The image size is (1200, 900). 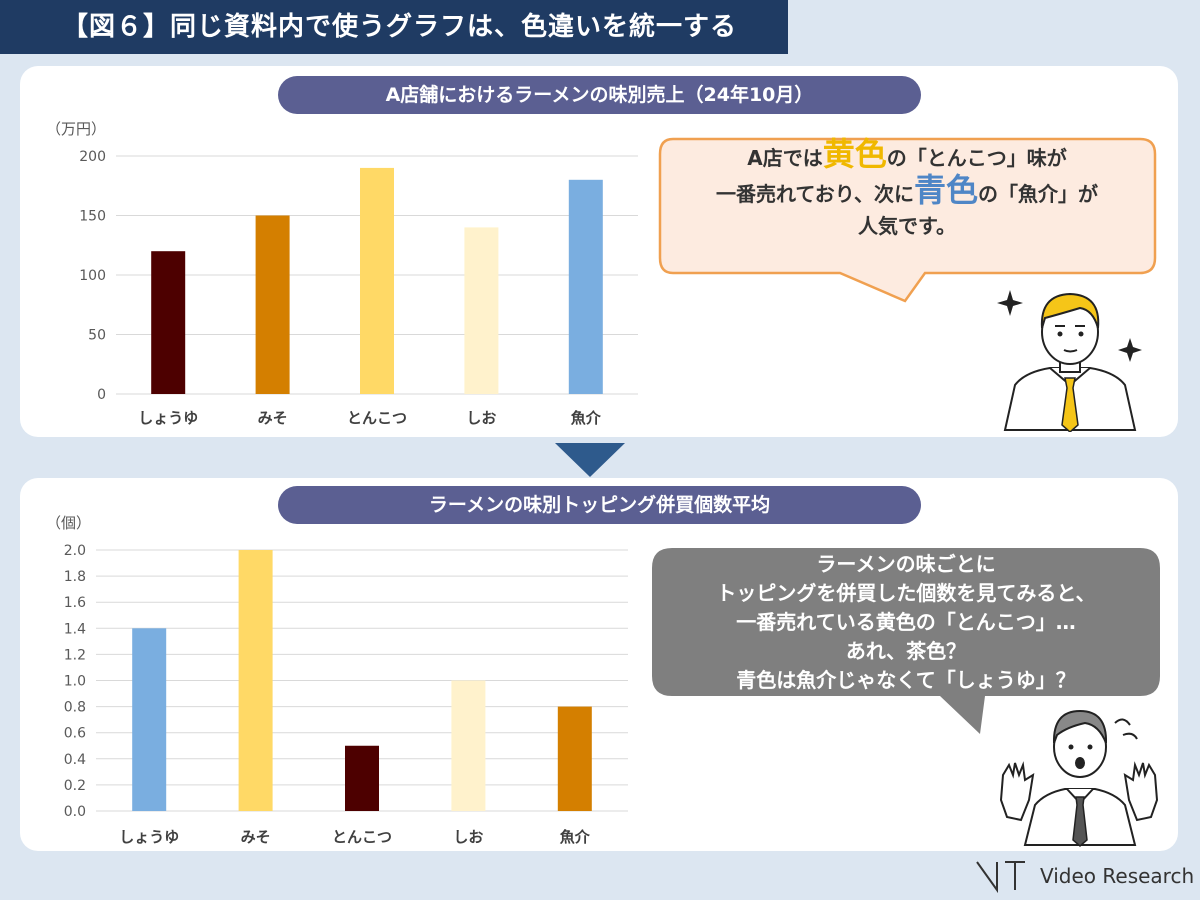 I want to click on y-tick-label: 0.8, so click(x=75, y=708).